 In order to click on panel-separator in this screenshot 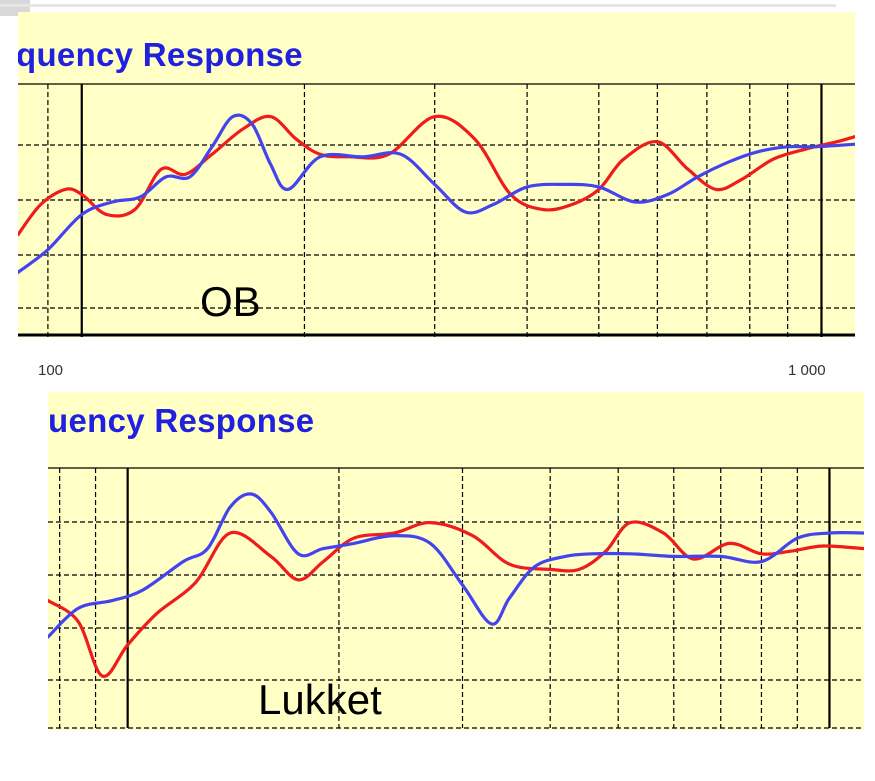, I will do `click(437, 387)`.